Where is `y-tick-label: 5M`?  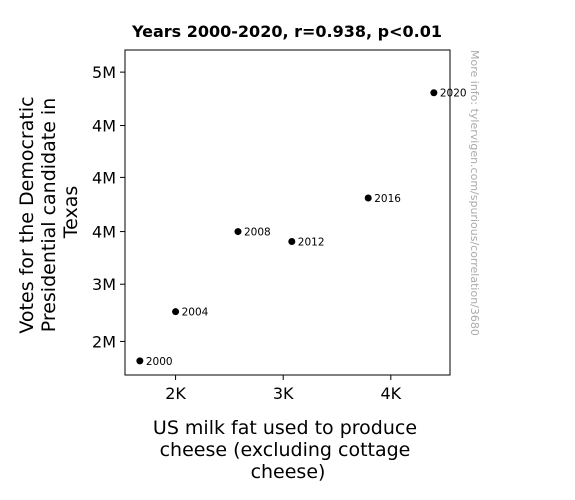 y-tick-label: 5M is located at coordinates (104, 72).